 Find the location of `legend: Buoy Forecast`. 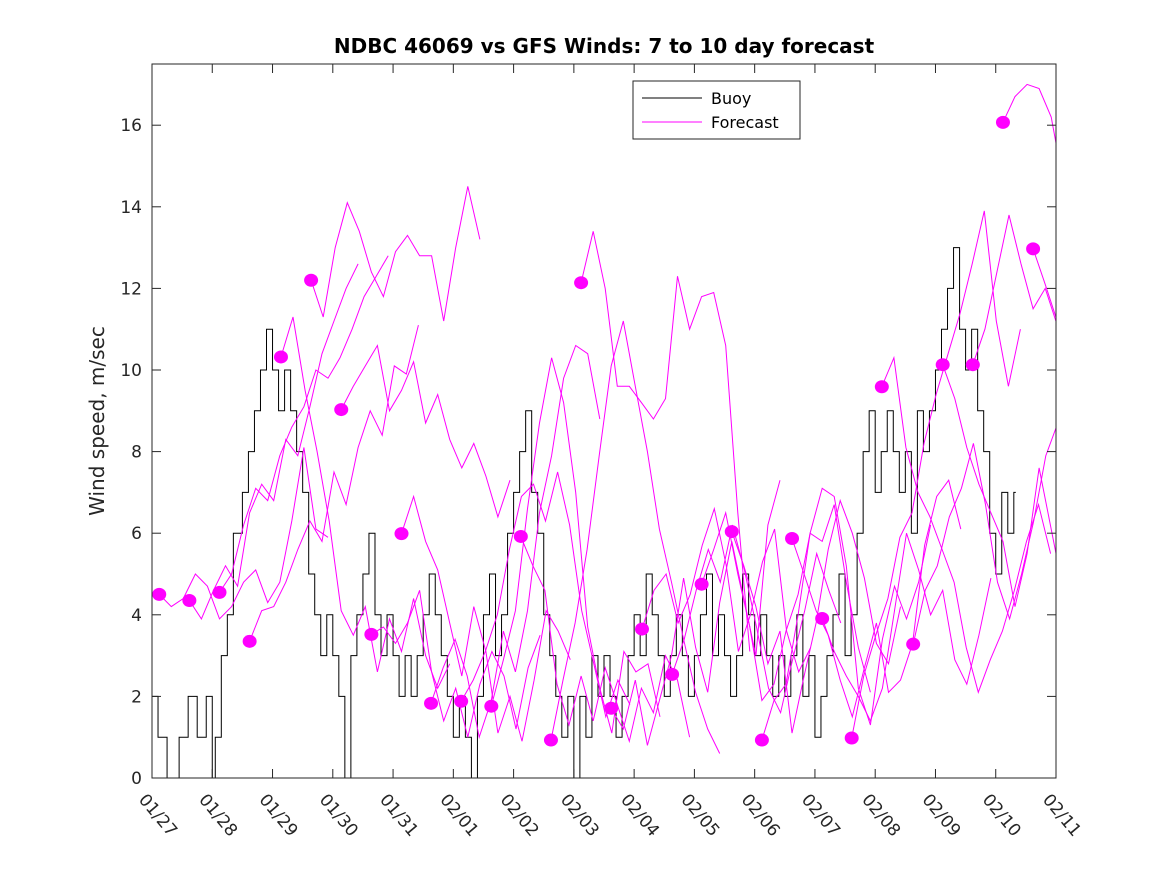

legend: Buoy Forecast is located at coordinates (716, 110).